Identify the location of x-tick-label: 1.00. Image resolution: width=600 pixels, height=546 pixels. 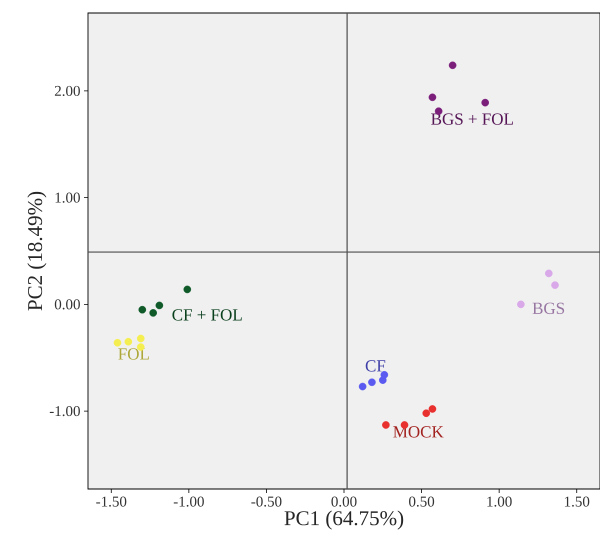
(499, 501).